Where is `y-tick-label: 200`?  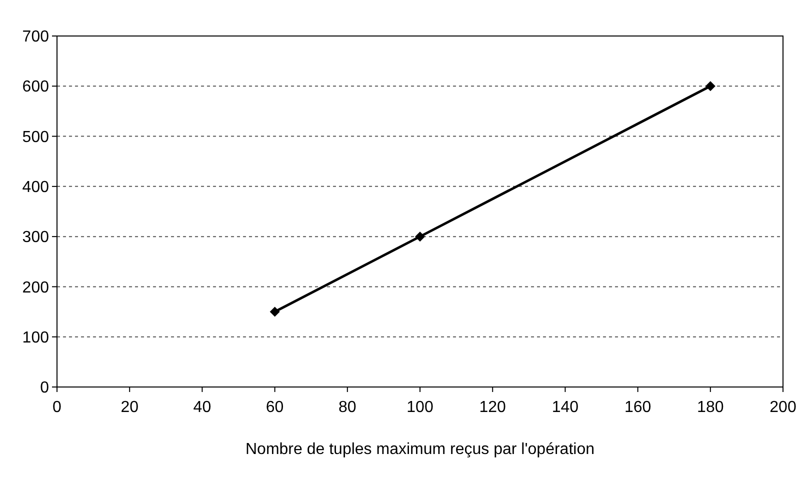
y-tick-label: 200 is located at coordinates (36, 287).